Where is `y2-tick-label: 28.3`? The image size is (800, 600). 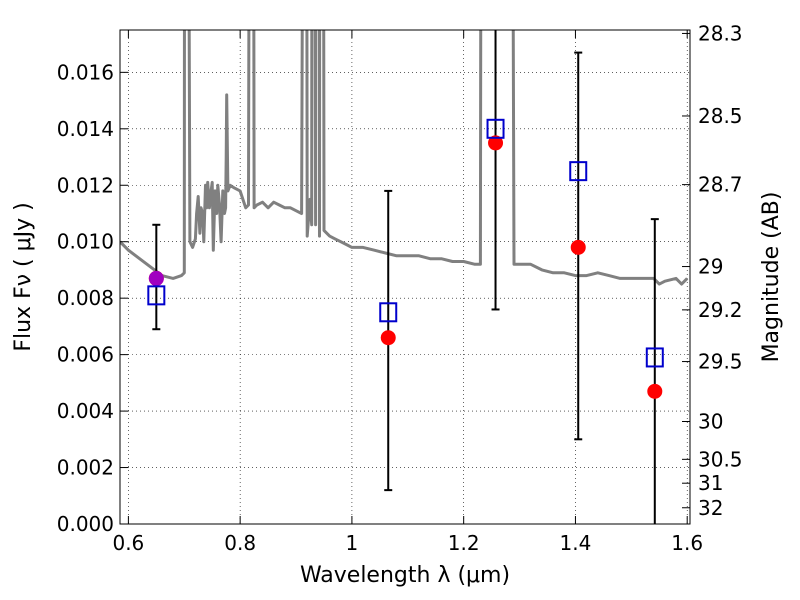 y2-tick-label: 28.3 is located at coordinates (720, 33).